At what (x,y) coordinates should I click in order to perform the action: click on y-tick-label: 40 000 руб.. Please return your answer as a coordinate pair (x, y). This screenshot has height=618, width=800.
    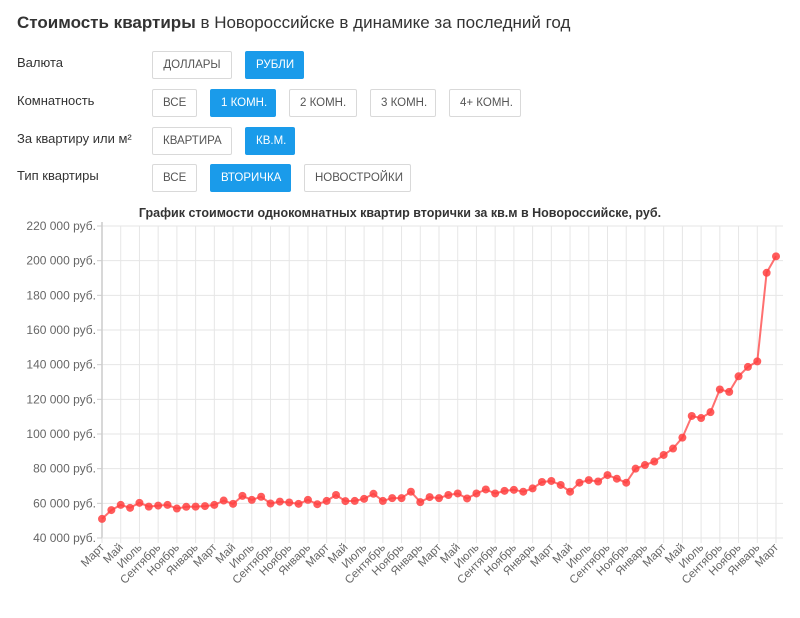
    Looking at the image, I should click on (64, 538).